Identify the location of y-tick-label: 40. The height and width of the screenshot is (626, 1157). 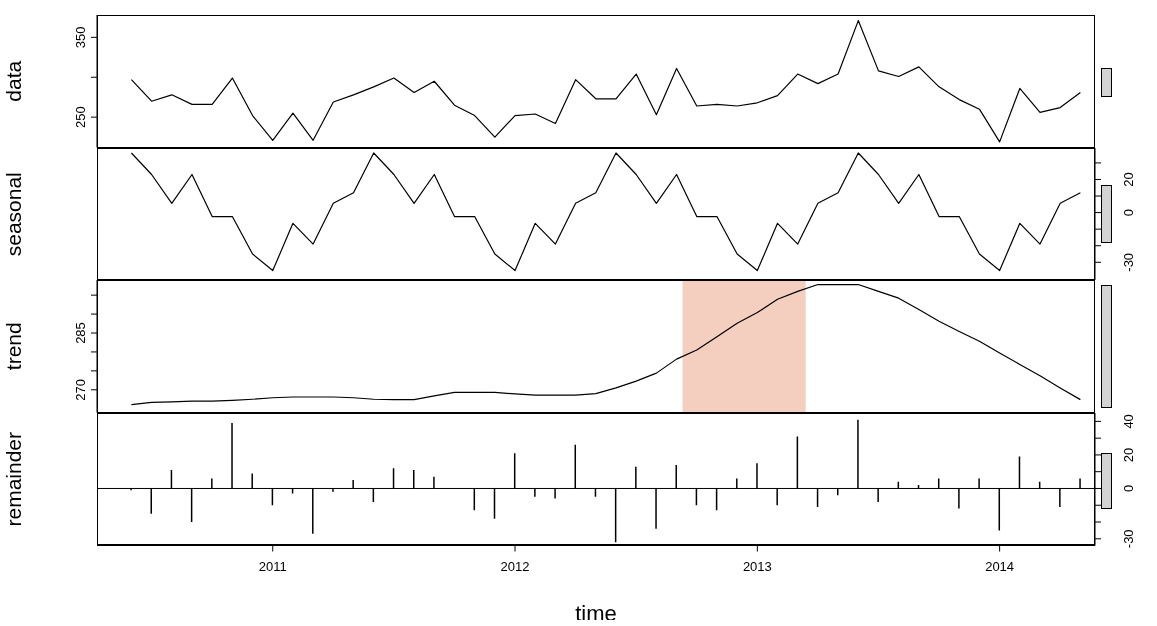
(1128, 421).